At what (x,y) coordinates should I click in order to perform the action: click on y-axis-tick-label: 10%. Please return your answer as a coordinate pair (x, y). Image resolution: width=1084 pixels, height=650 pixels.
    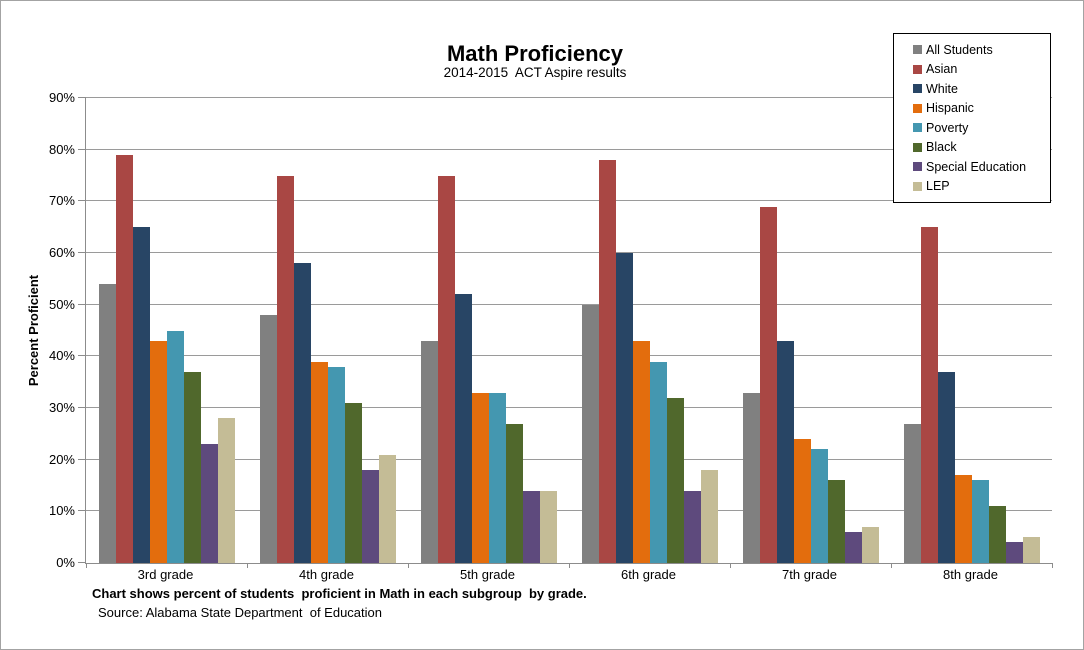
    Looking at the image, I should click on (61, 511).